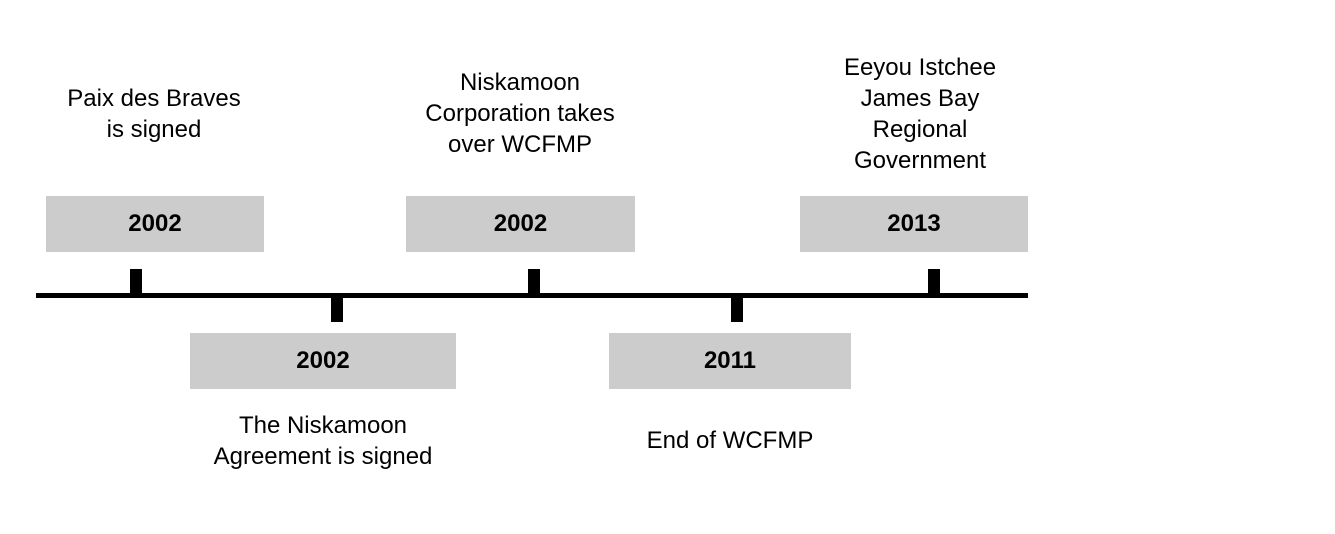 The image size is (1335, 534). What do you see at coordinates (155, 224) in the screenshot?
I see `year-box-1: 2002` at bounding box center [155, 224].